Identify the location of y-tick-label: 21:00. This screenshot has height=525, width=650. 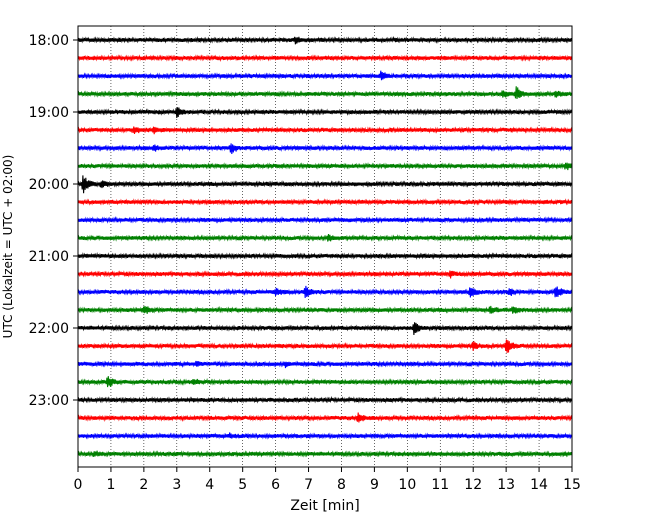
(49, 257).